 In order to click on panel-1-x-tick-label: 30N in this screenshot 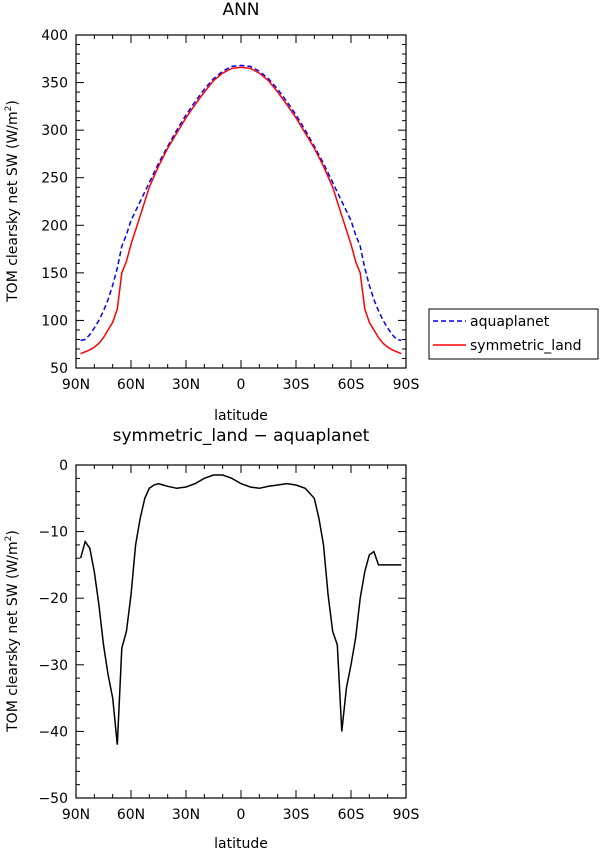, I will do `click(186, 385)`.